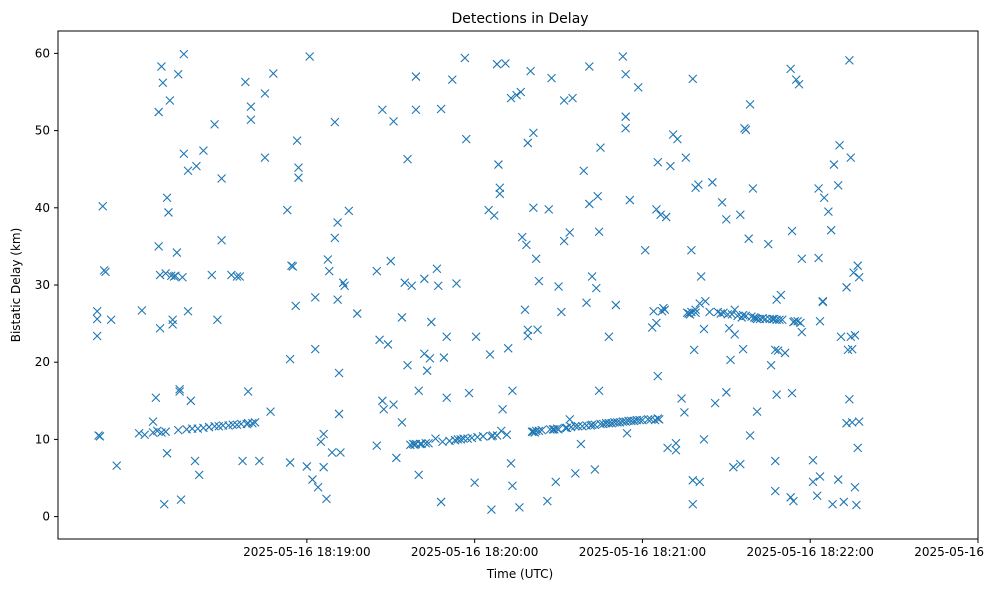 The image size is (989, 590). Describe the element at coordinates (642, 552) in the screenshot. I see `x-tick-label: 2025-05-16 18:21:00` at that location.